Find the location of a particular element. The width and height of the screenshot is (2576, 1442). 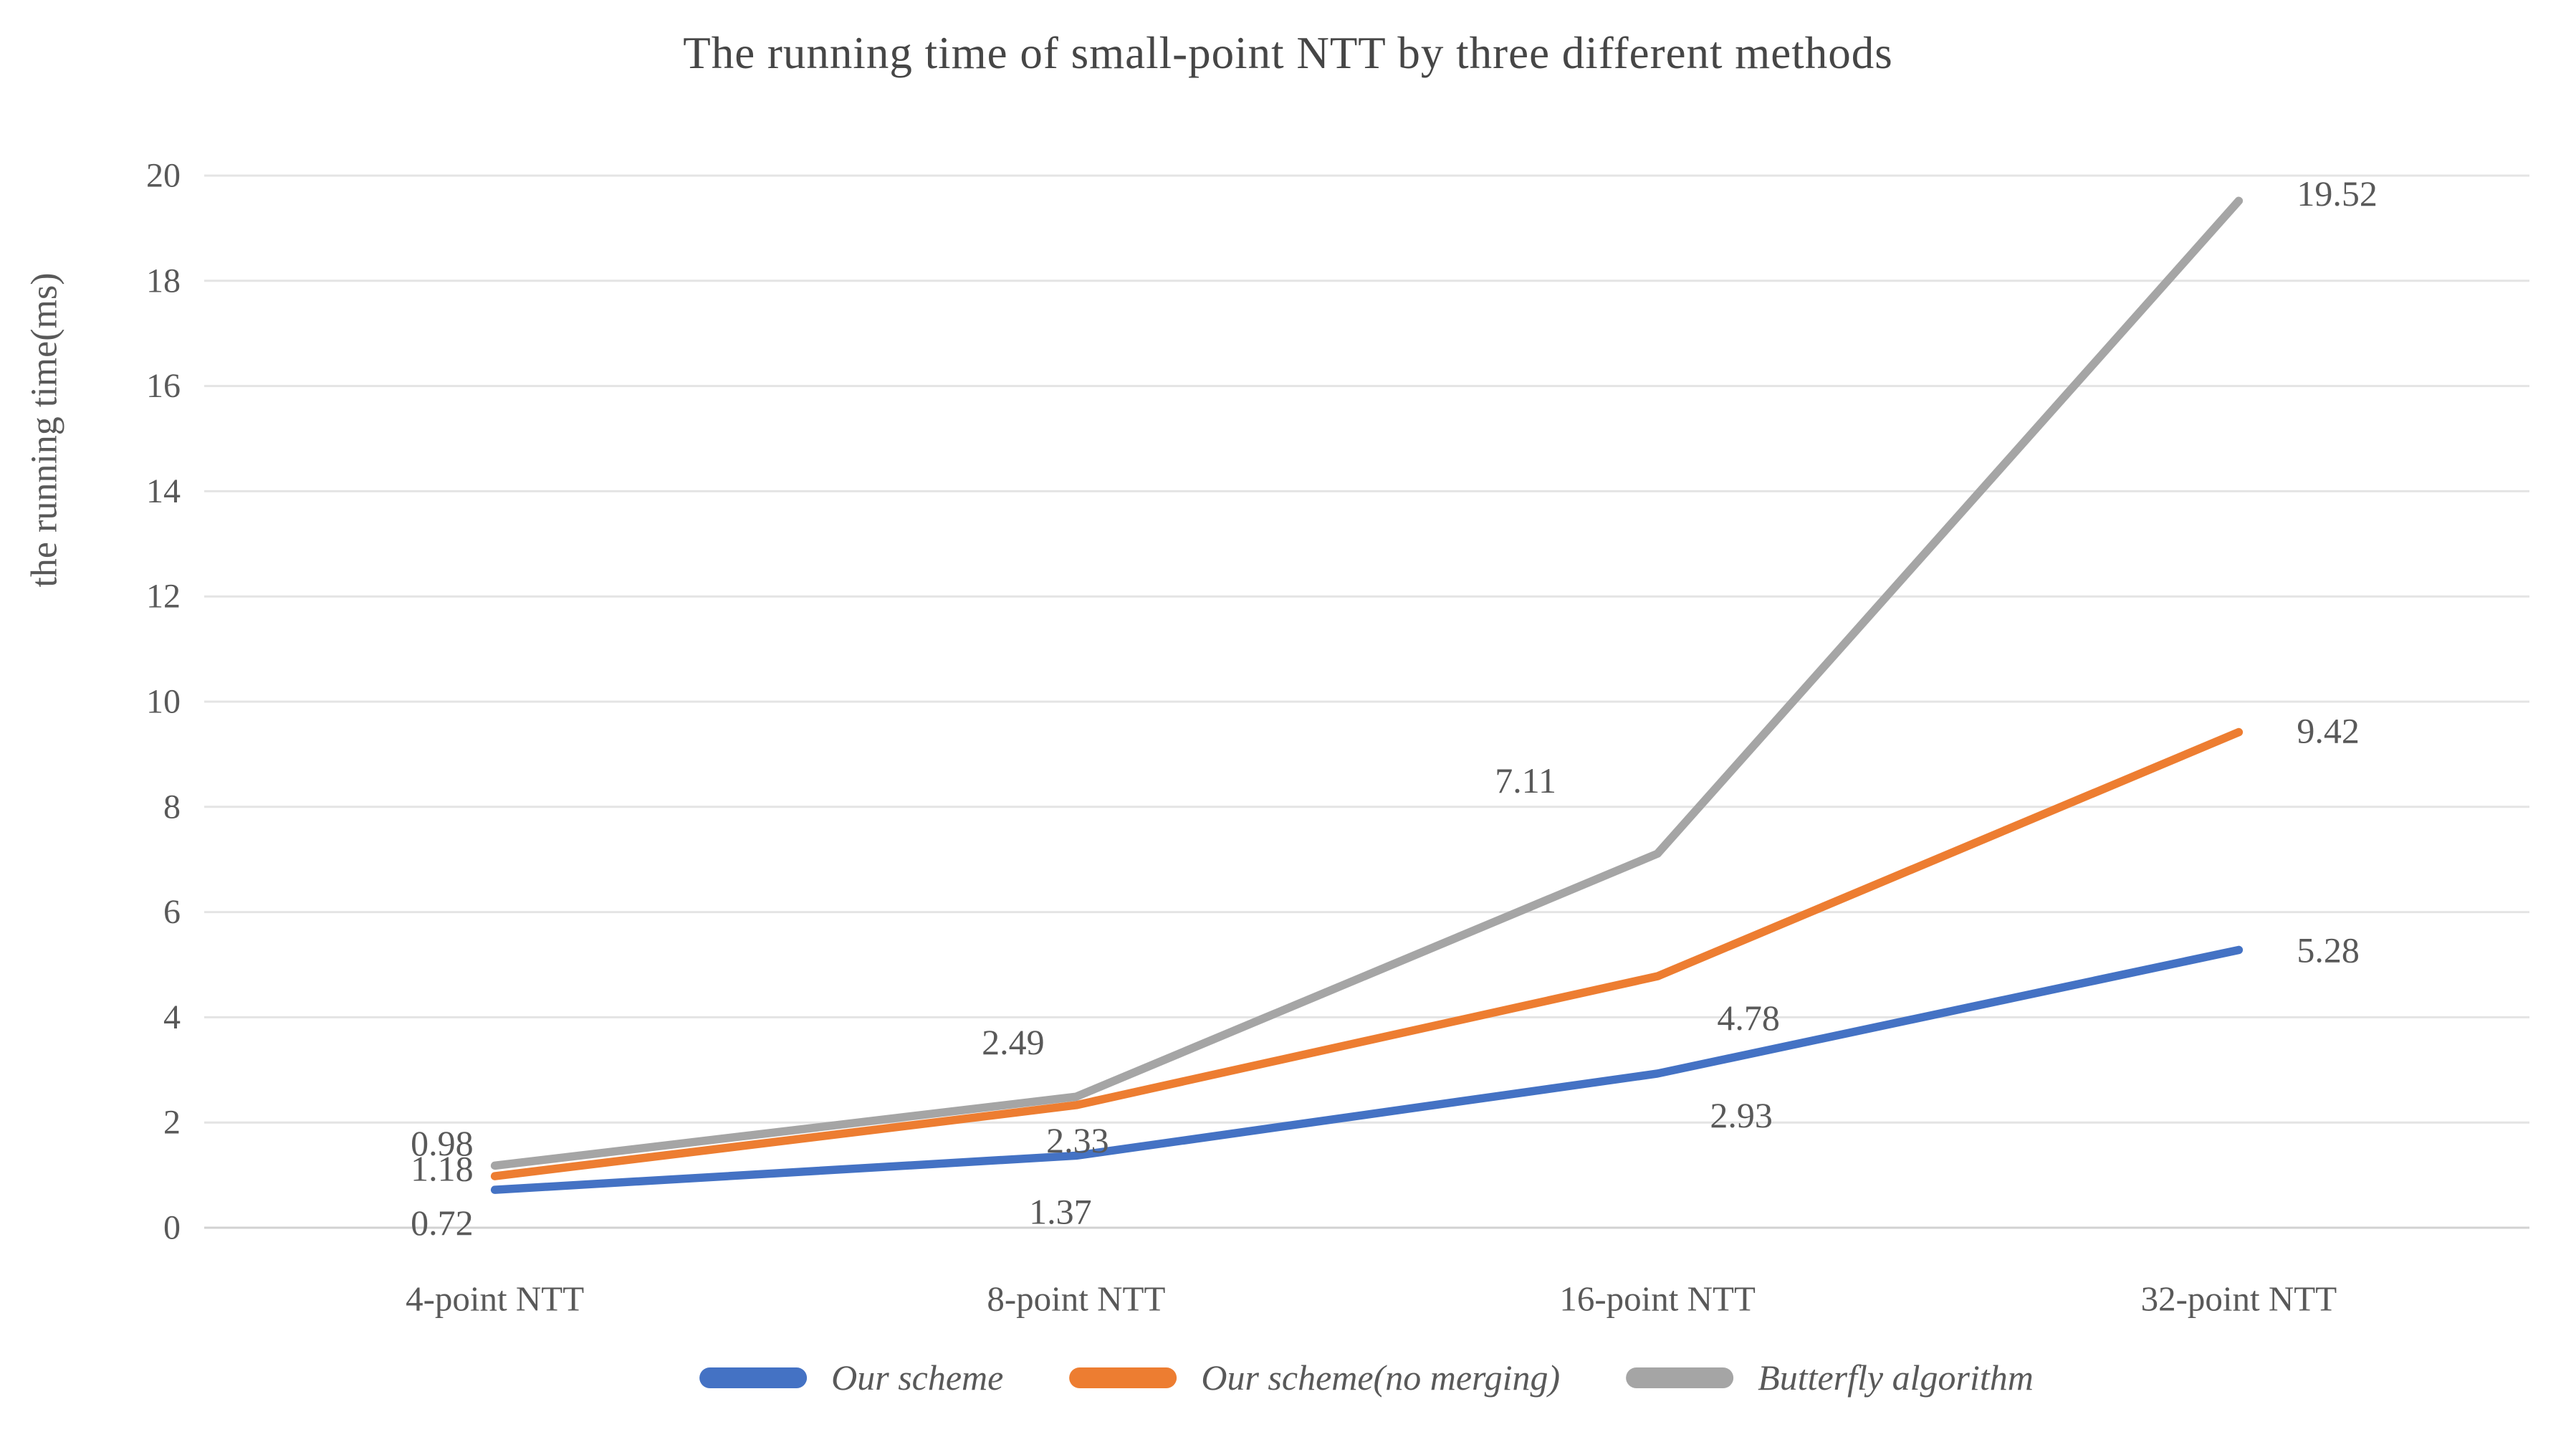

data-label: 0.72 is located at coordinates (443, 1223).